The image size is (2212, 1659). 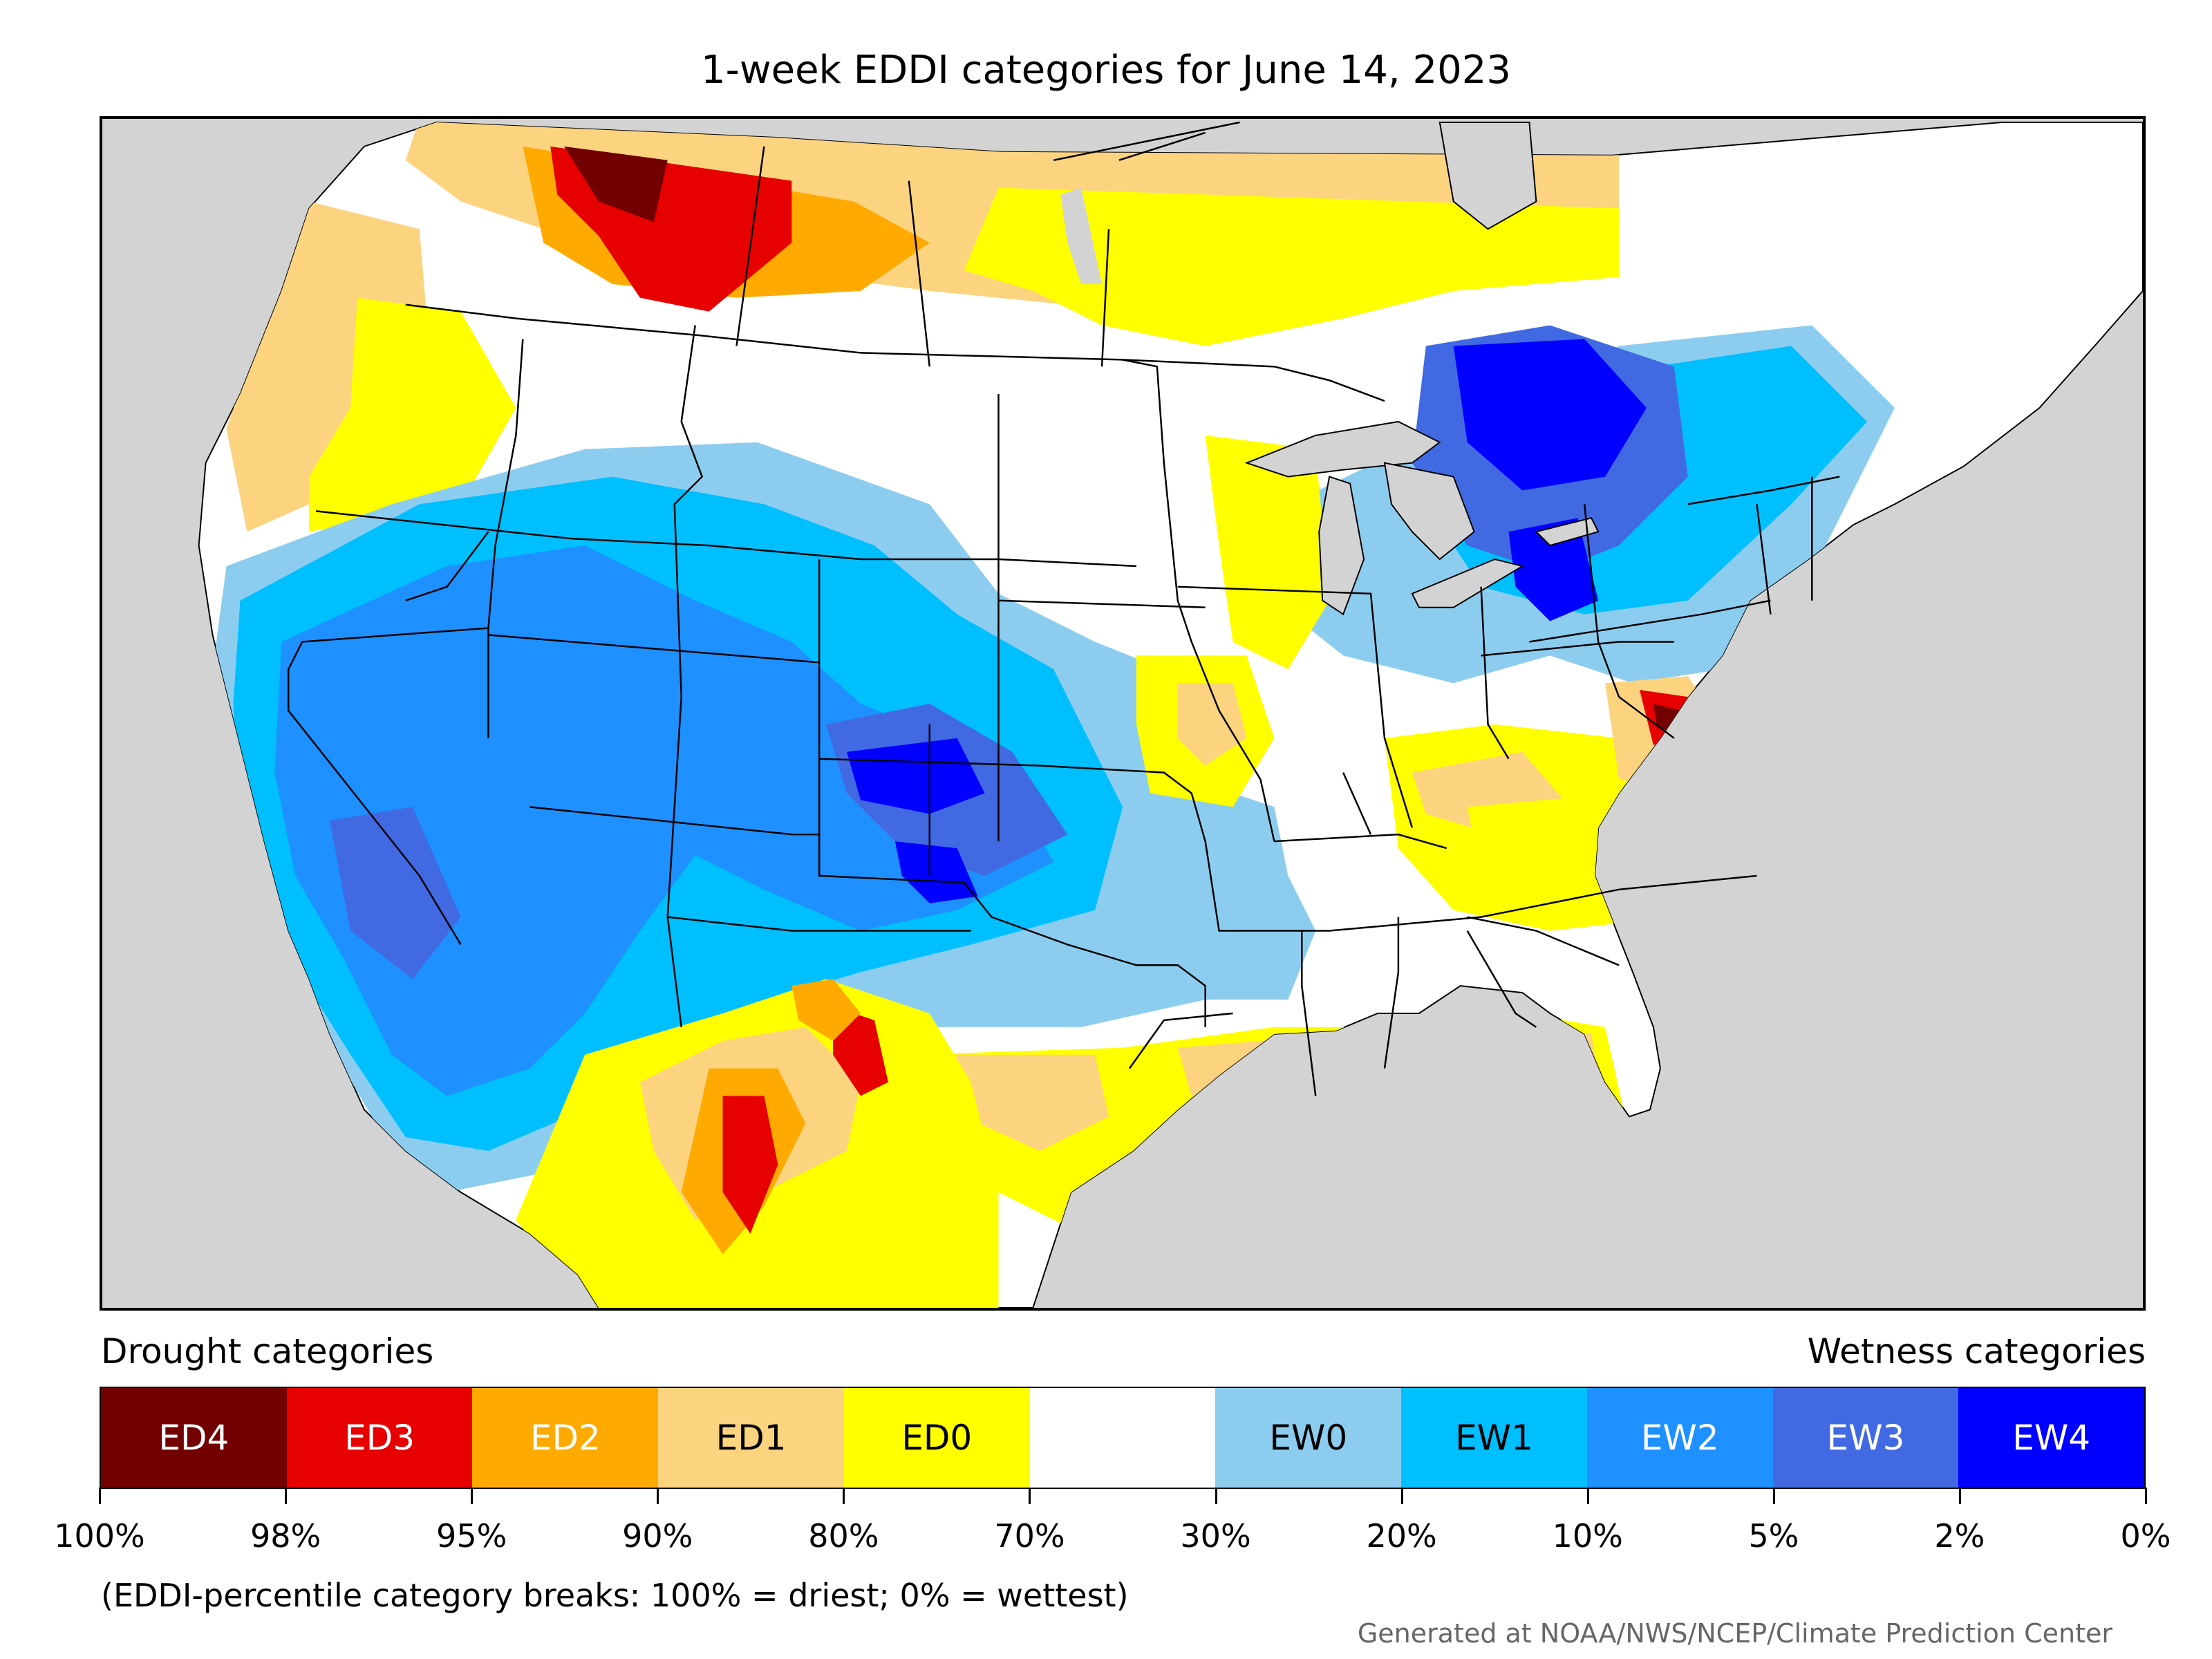 What do you see at coordinates (1960, 1536) in the screenshot?
I see `colorbar-tick-label: 2%` at bounding box center [1960, 1536].